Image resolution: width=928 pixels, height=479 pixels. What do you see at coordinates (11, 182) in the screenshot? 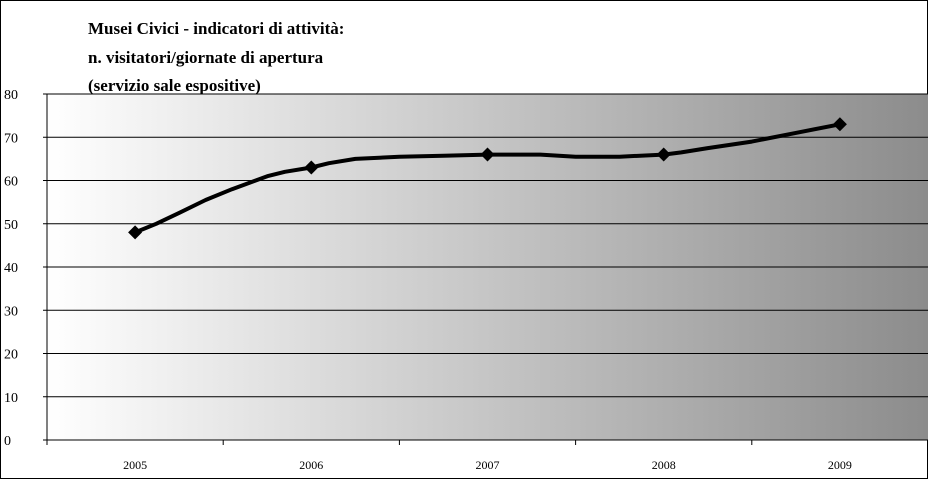
I see `y-tick-label-60: 60` at bounding box center [11, 182].